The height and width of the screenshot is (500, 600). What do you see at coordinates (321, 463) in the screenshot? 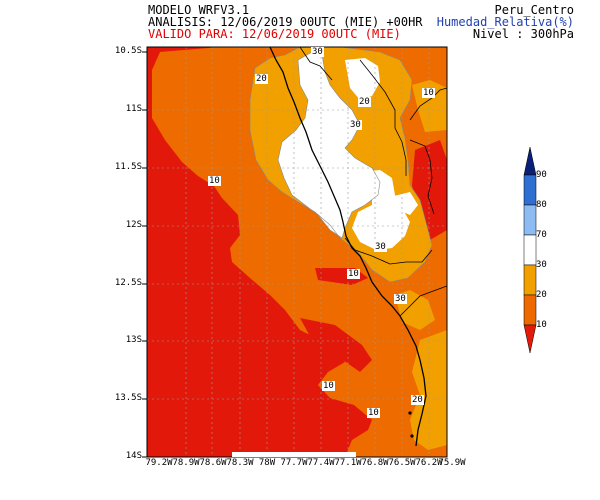
I see `longitude-label: 77.4W` at bounding box center [321, 463].